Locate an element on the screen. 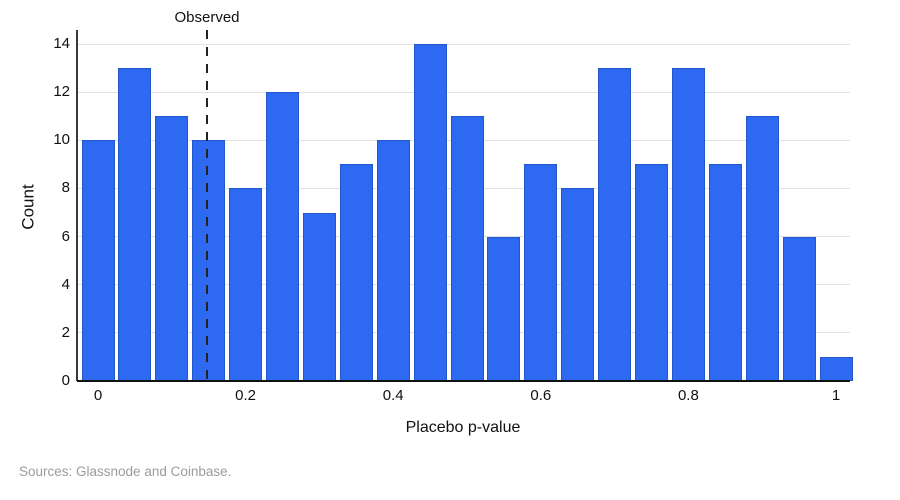  y-tick-label: 8 is located at coordinates (65, 188).